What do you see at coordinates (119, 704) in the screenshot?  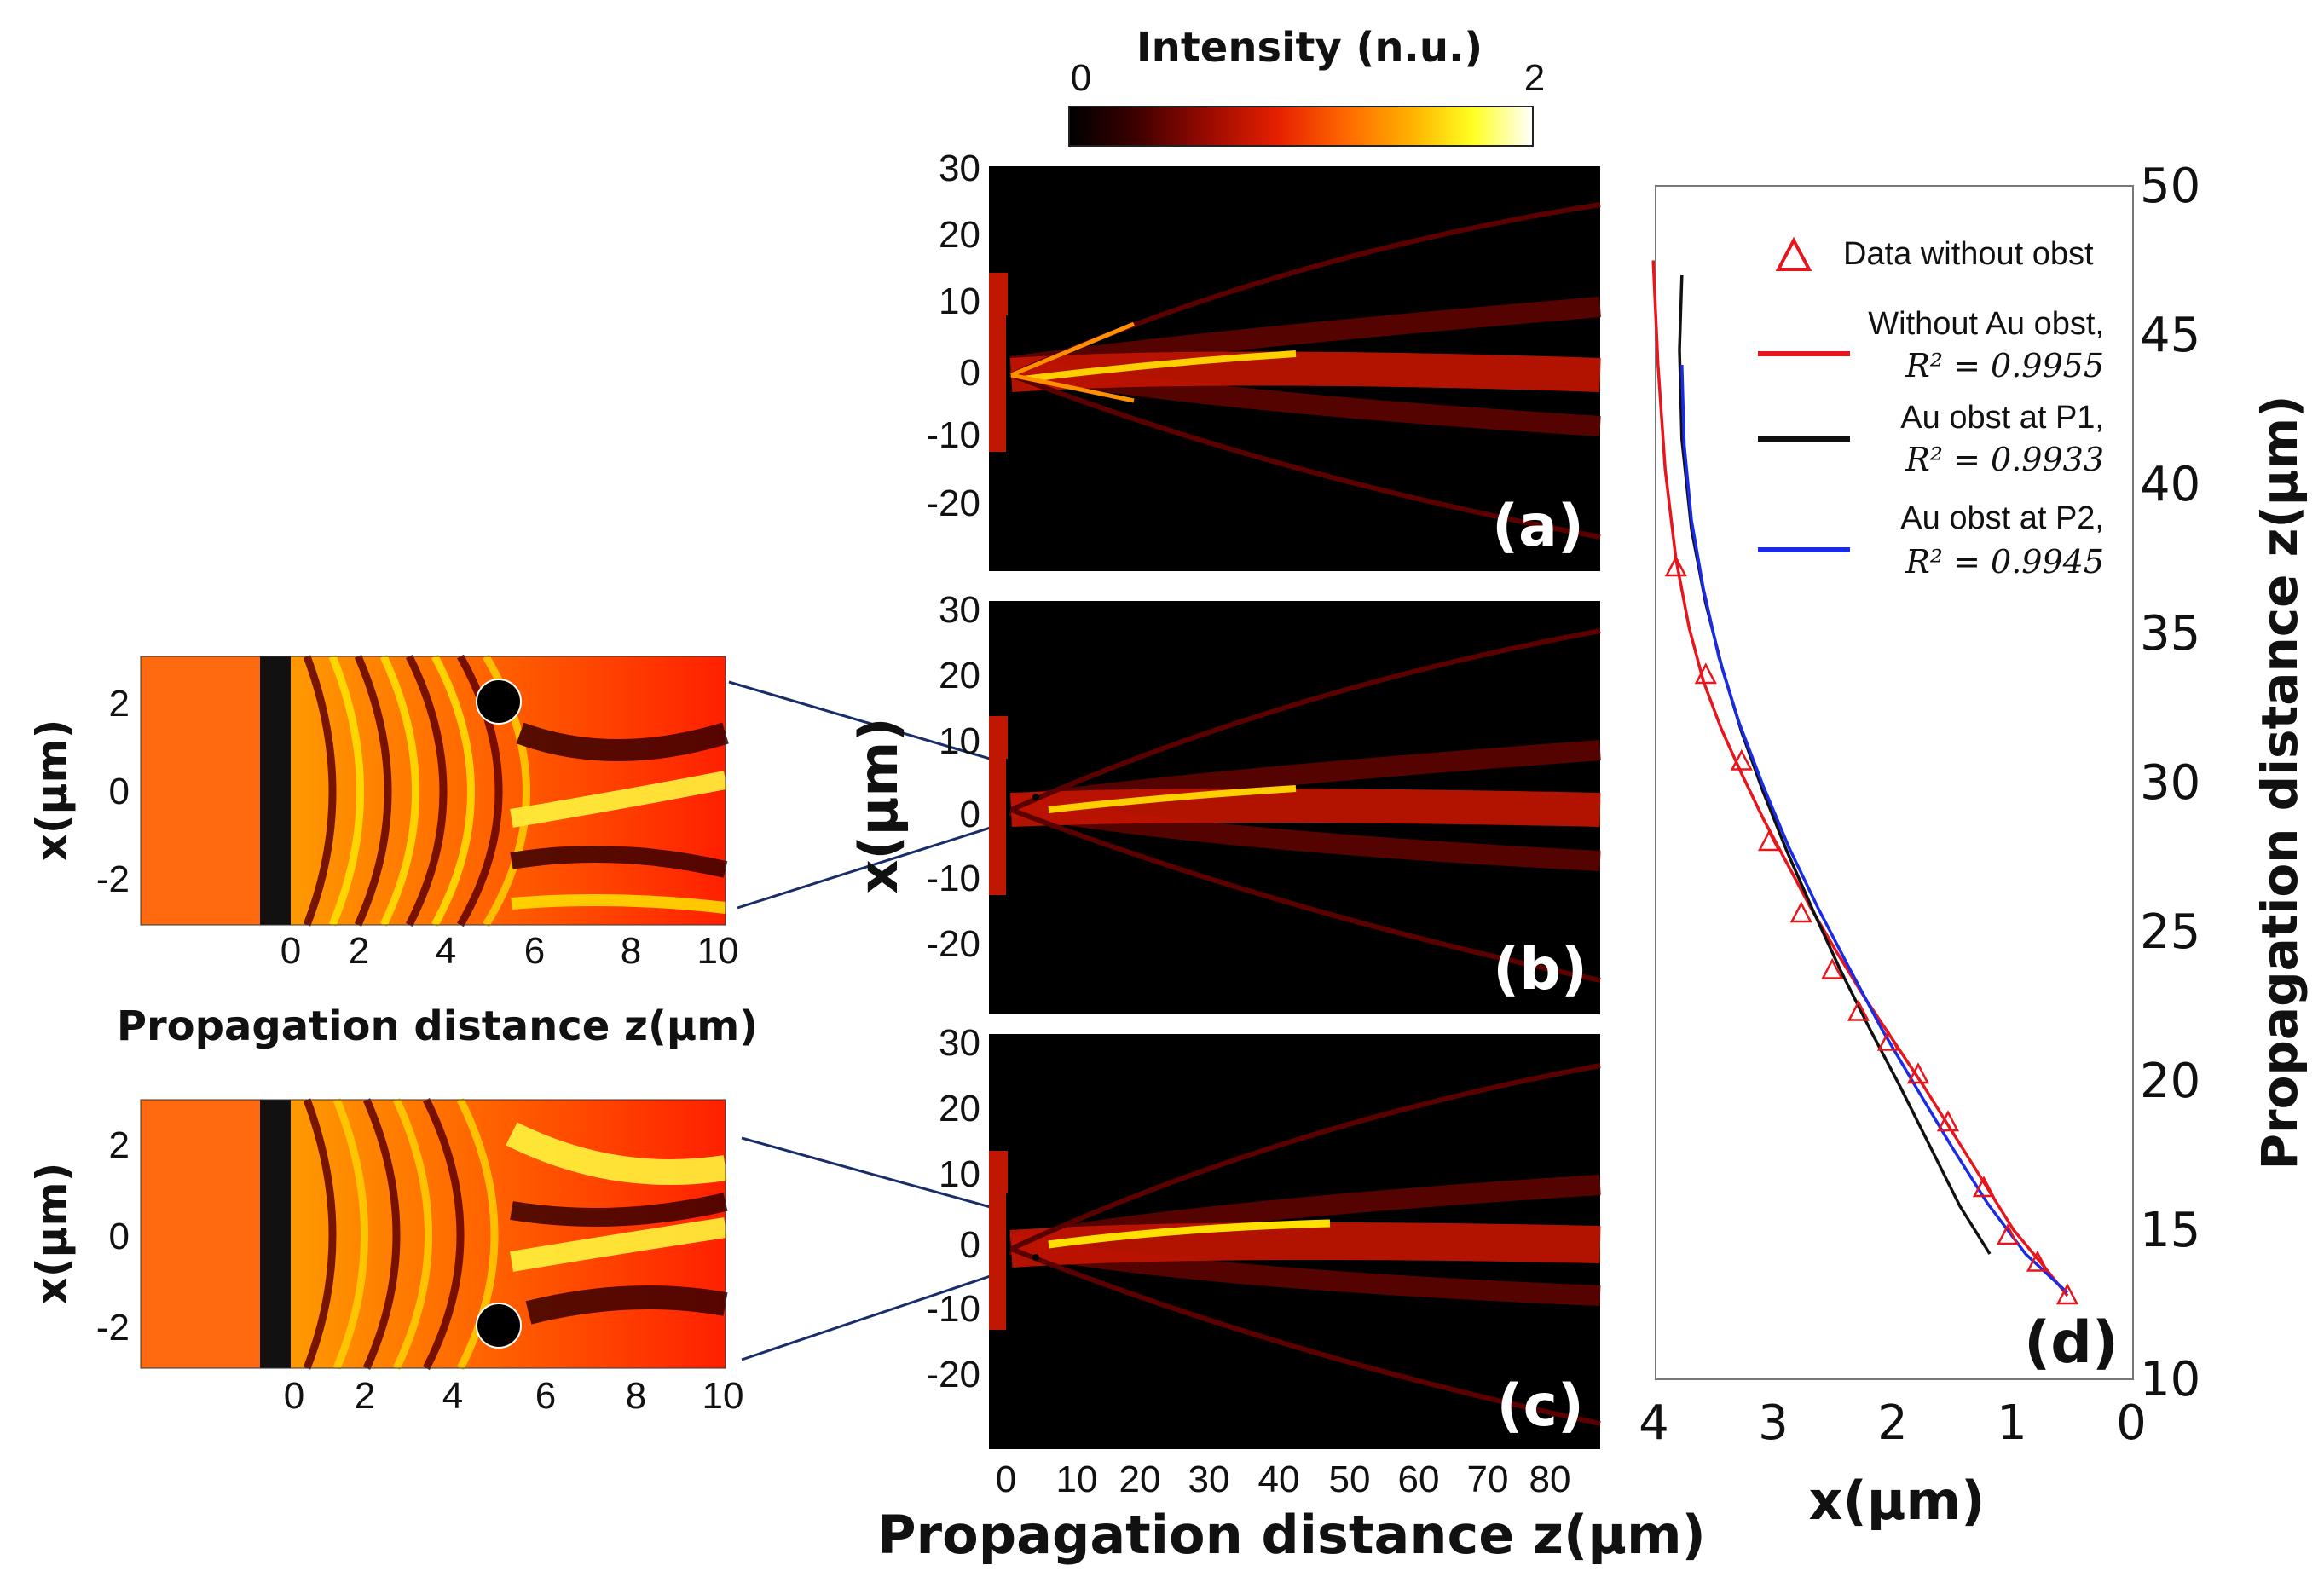 I see `inset-top-ytick: 2` at bounding box center [119, 704].